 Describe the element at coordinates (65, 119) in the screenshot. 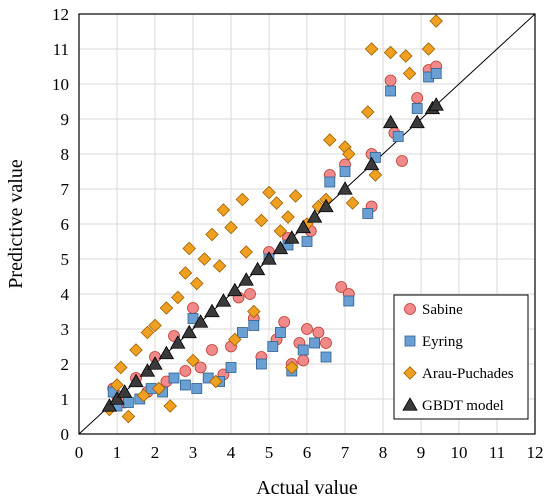

I see `y-tick-label: 9` at that location.